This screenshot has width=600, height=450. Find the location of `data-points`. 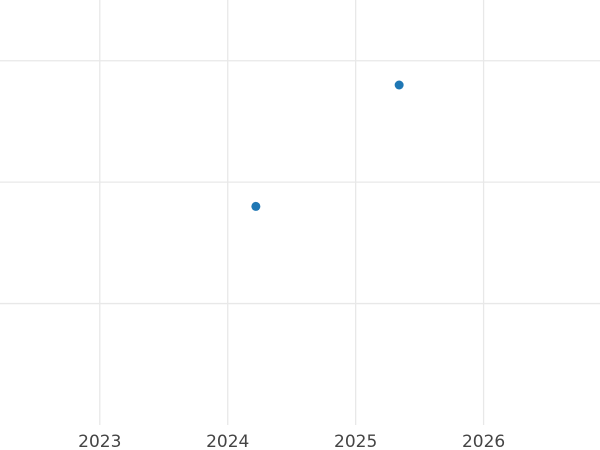

data-points is located at coordinates (327, 145).